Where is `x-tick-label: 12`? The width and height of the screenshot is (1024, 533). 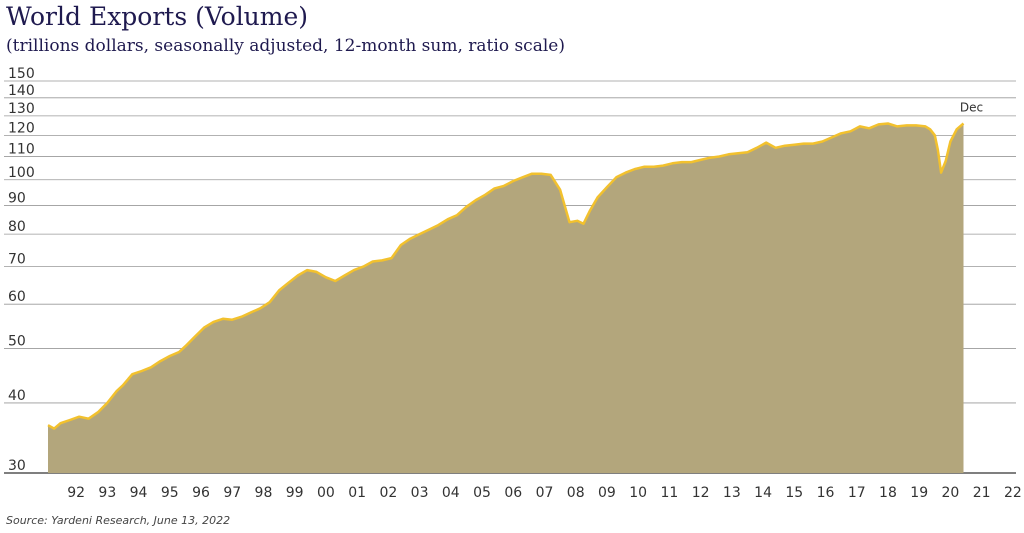 x-tick-label: 12 is located at coordinates (701, 493).